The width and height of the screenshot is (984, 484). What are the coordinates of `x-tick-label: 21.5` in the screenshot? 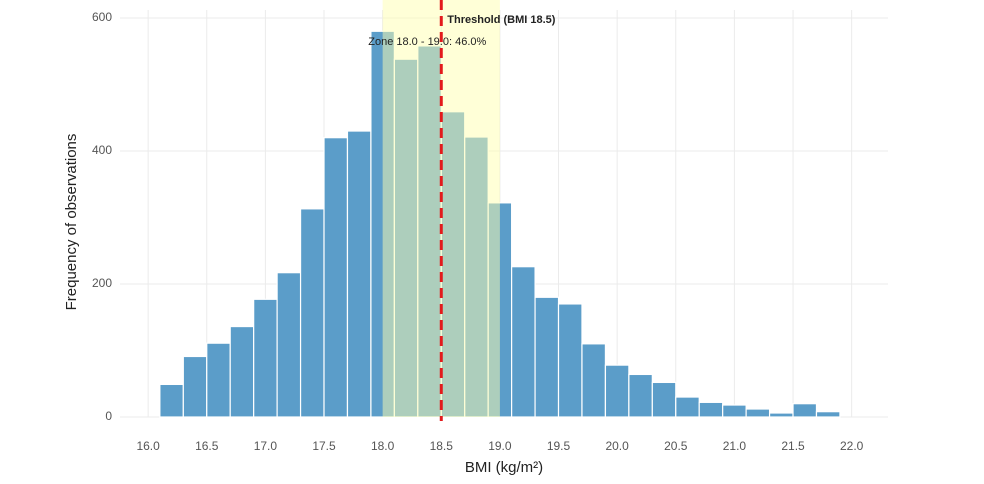 It's located at (793, 446).